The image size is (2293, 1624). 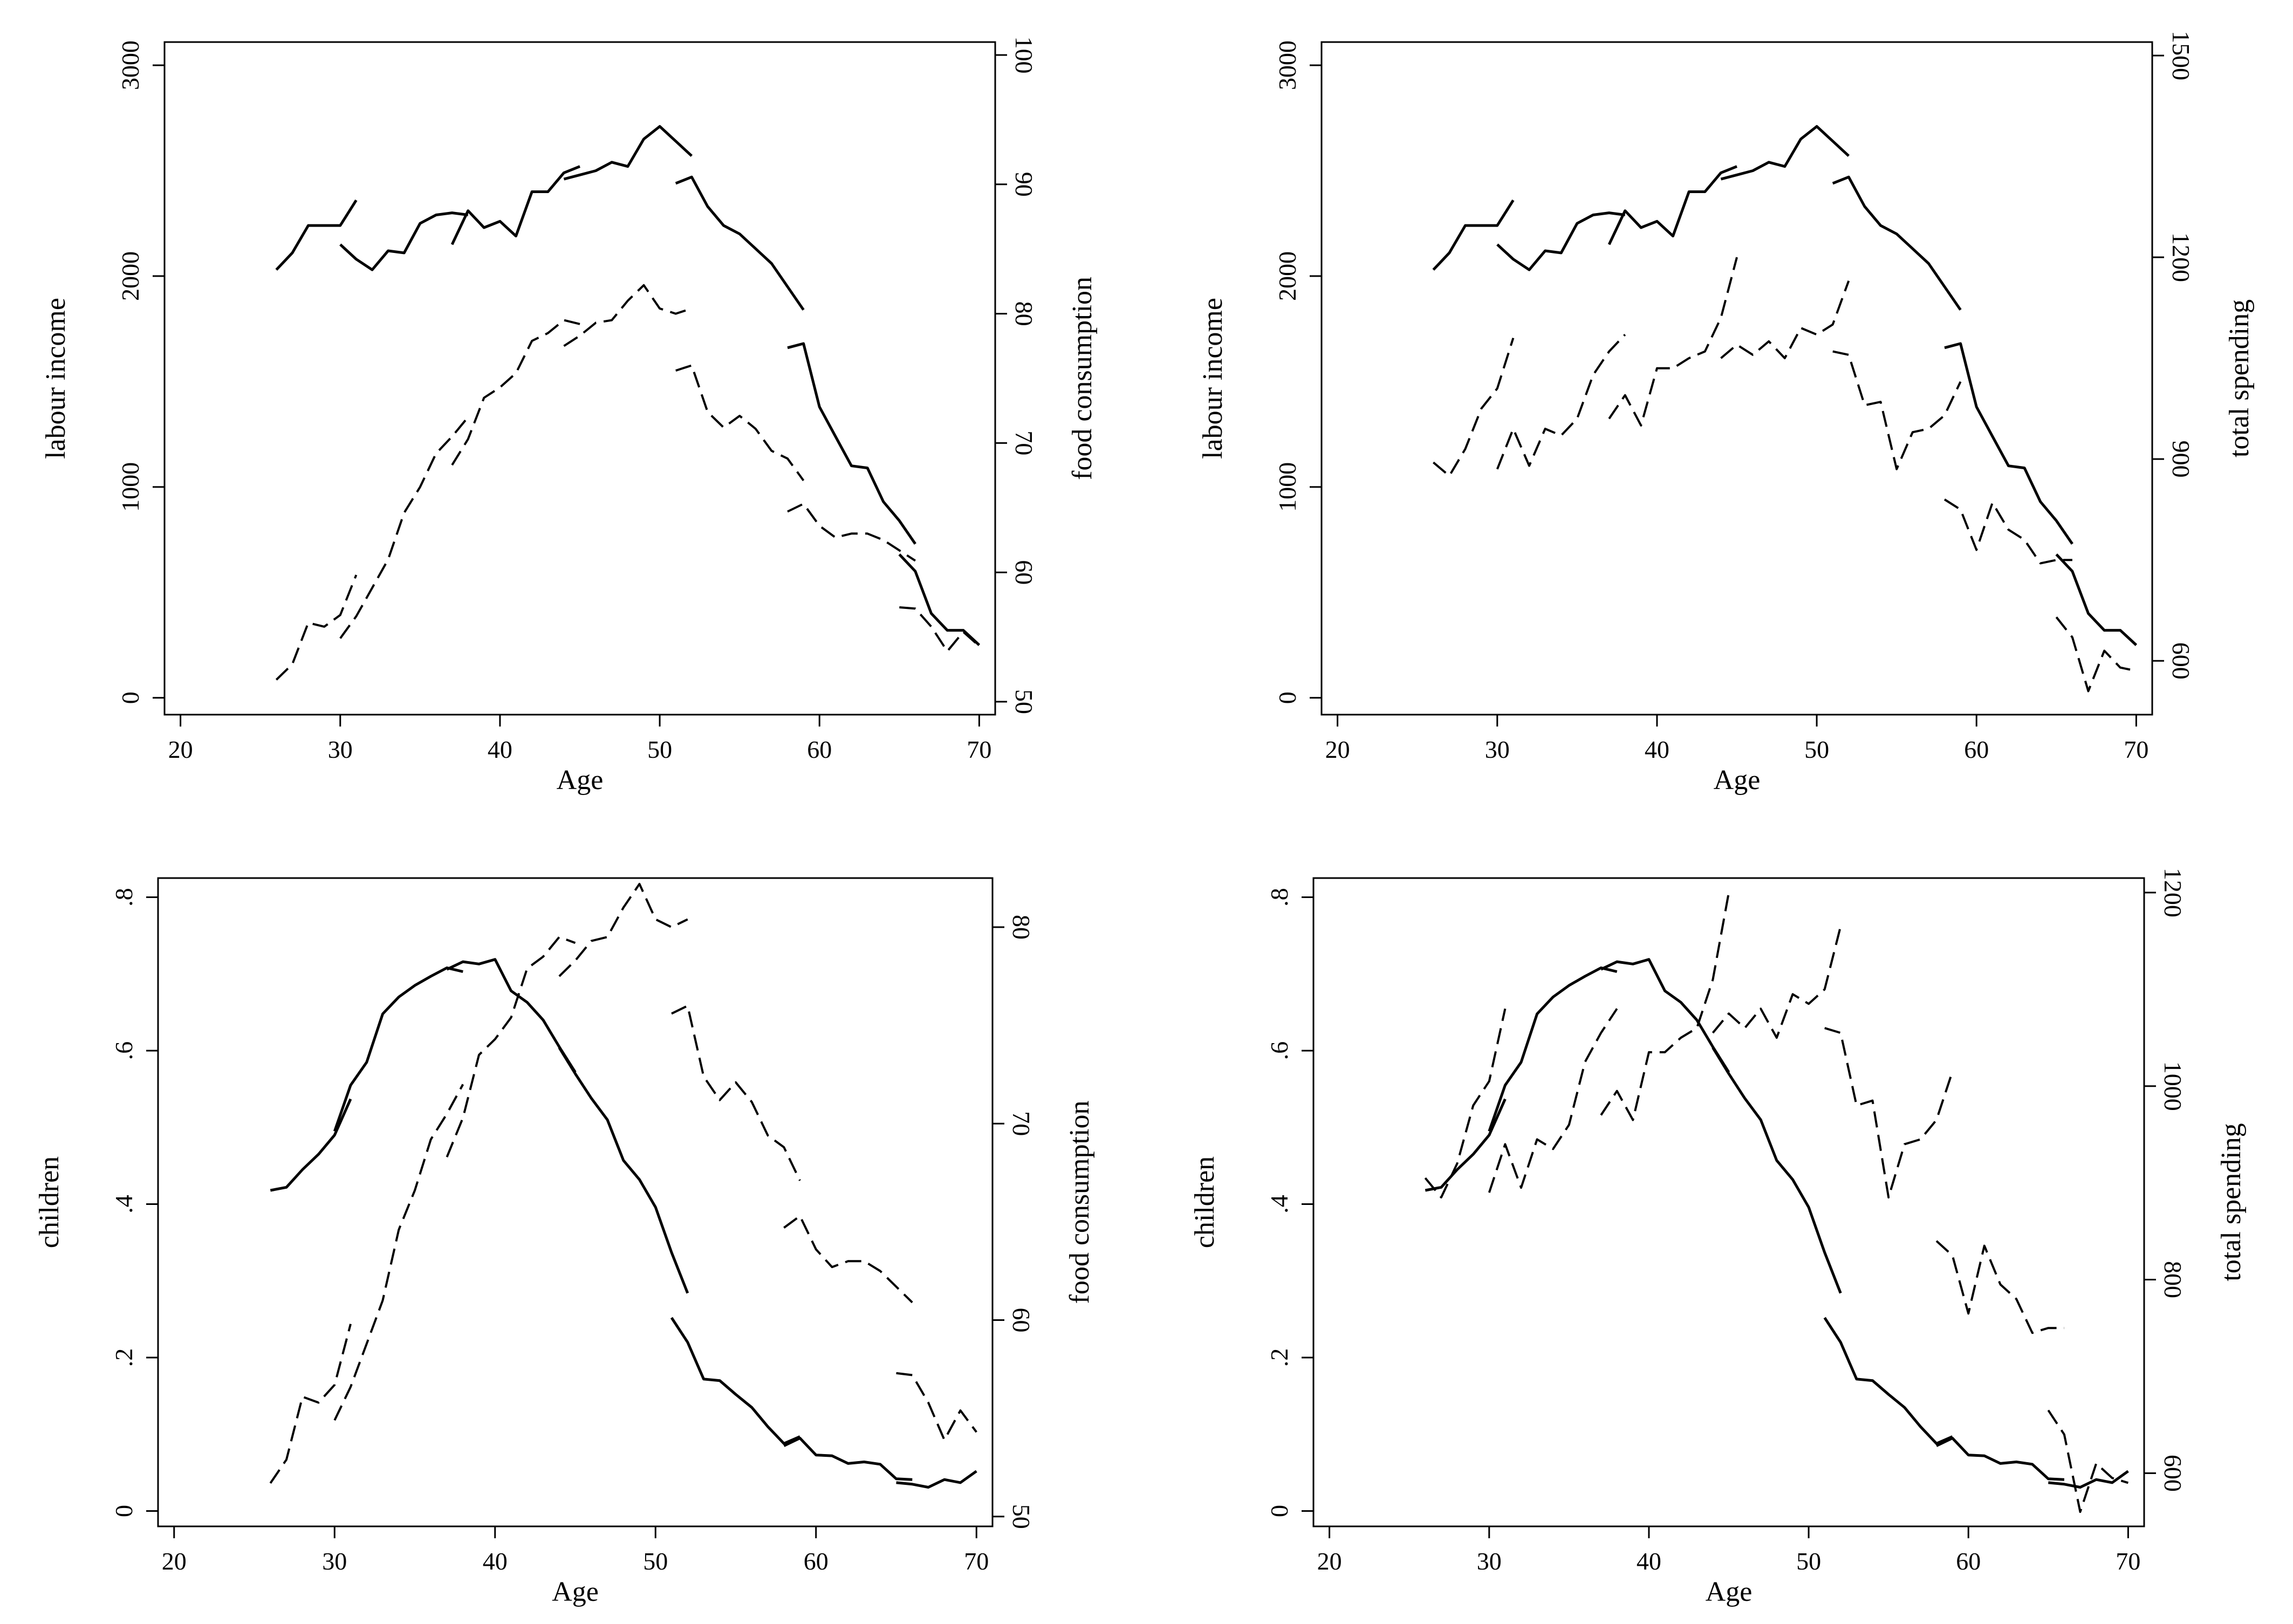 What do you see at coordinates (2173, 1473) in the screenshot?
I see `y-right-tick-label: 600` at bounding box center [2173, 1473].